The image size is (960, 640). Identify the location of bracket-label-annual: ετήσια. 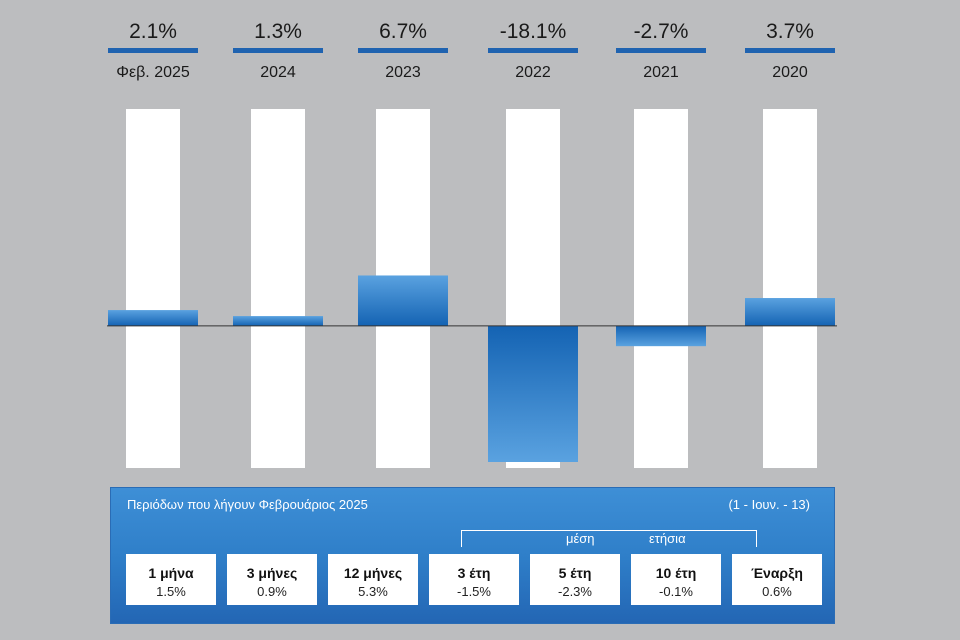
(667, 538).